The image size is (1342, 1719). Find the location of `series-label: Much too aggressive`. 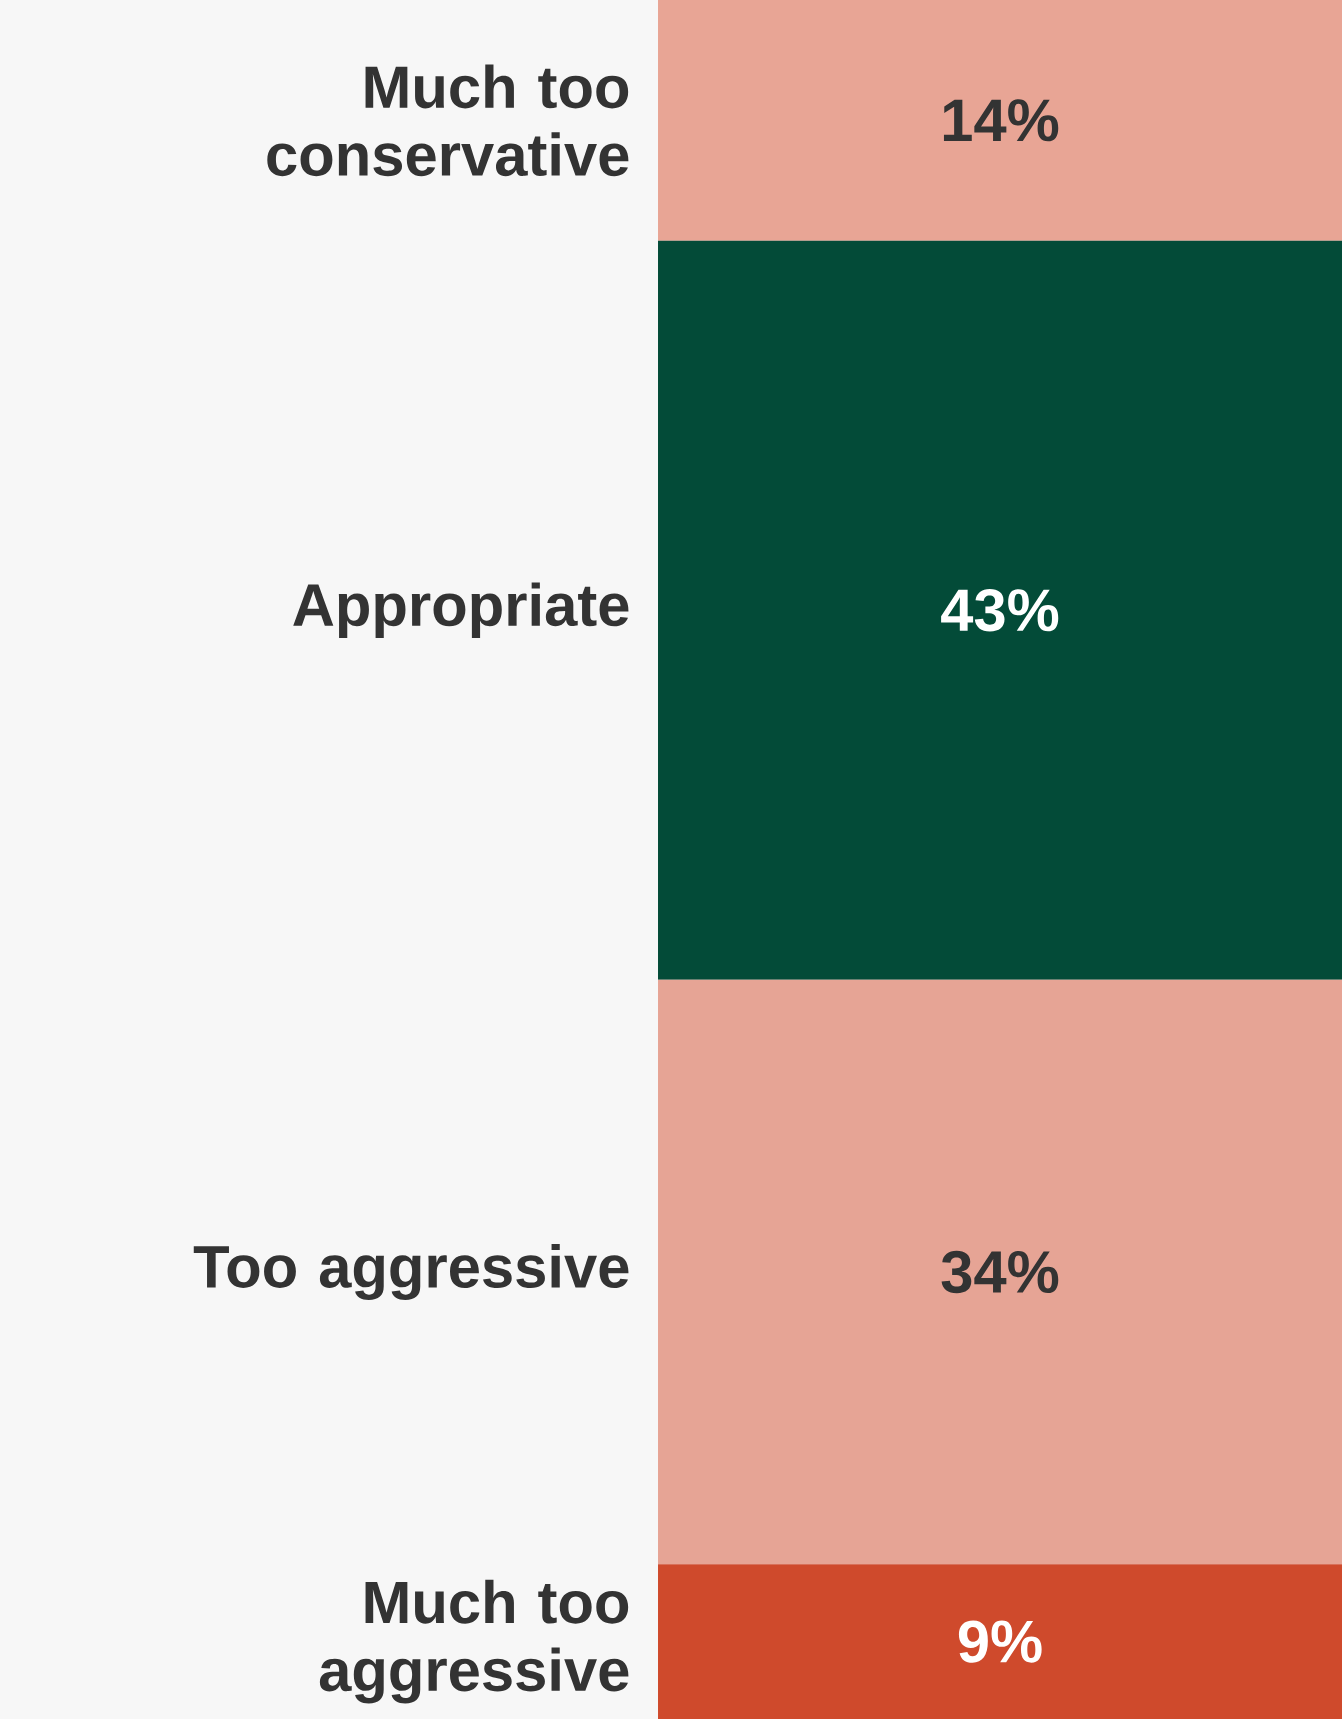

series-label: Much too aggressive is located at coordinates (474, 1641).